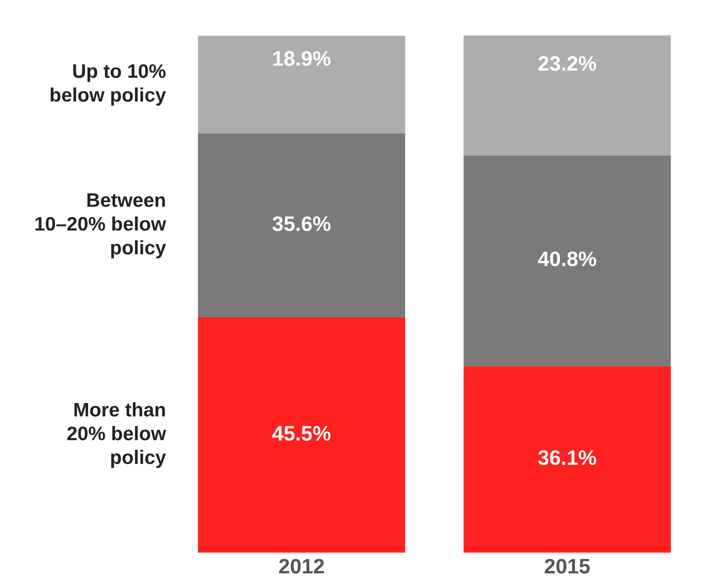 This screenshot has height=588, width=718. Describe the element at coordinates (100, 225) in the screenshot. I see `series-label: Between 10–20% below policy` at that location.